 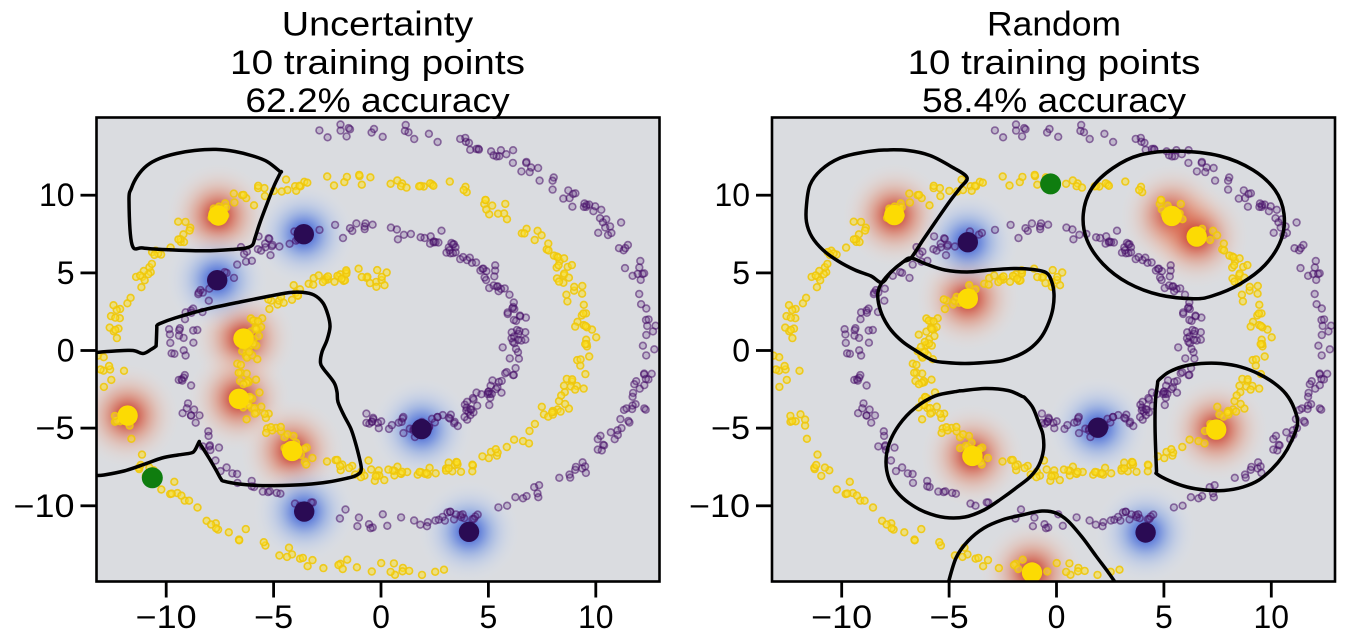 What do you see at coordinates (1054, 25) in the screenshot?
I see `svg-text: Random` at bounding box center [1054, 25].